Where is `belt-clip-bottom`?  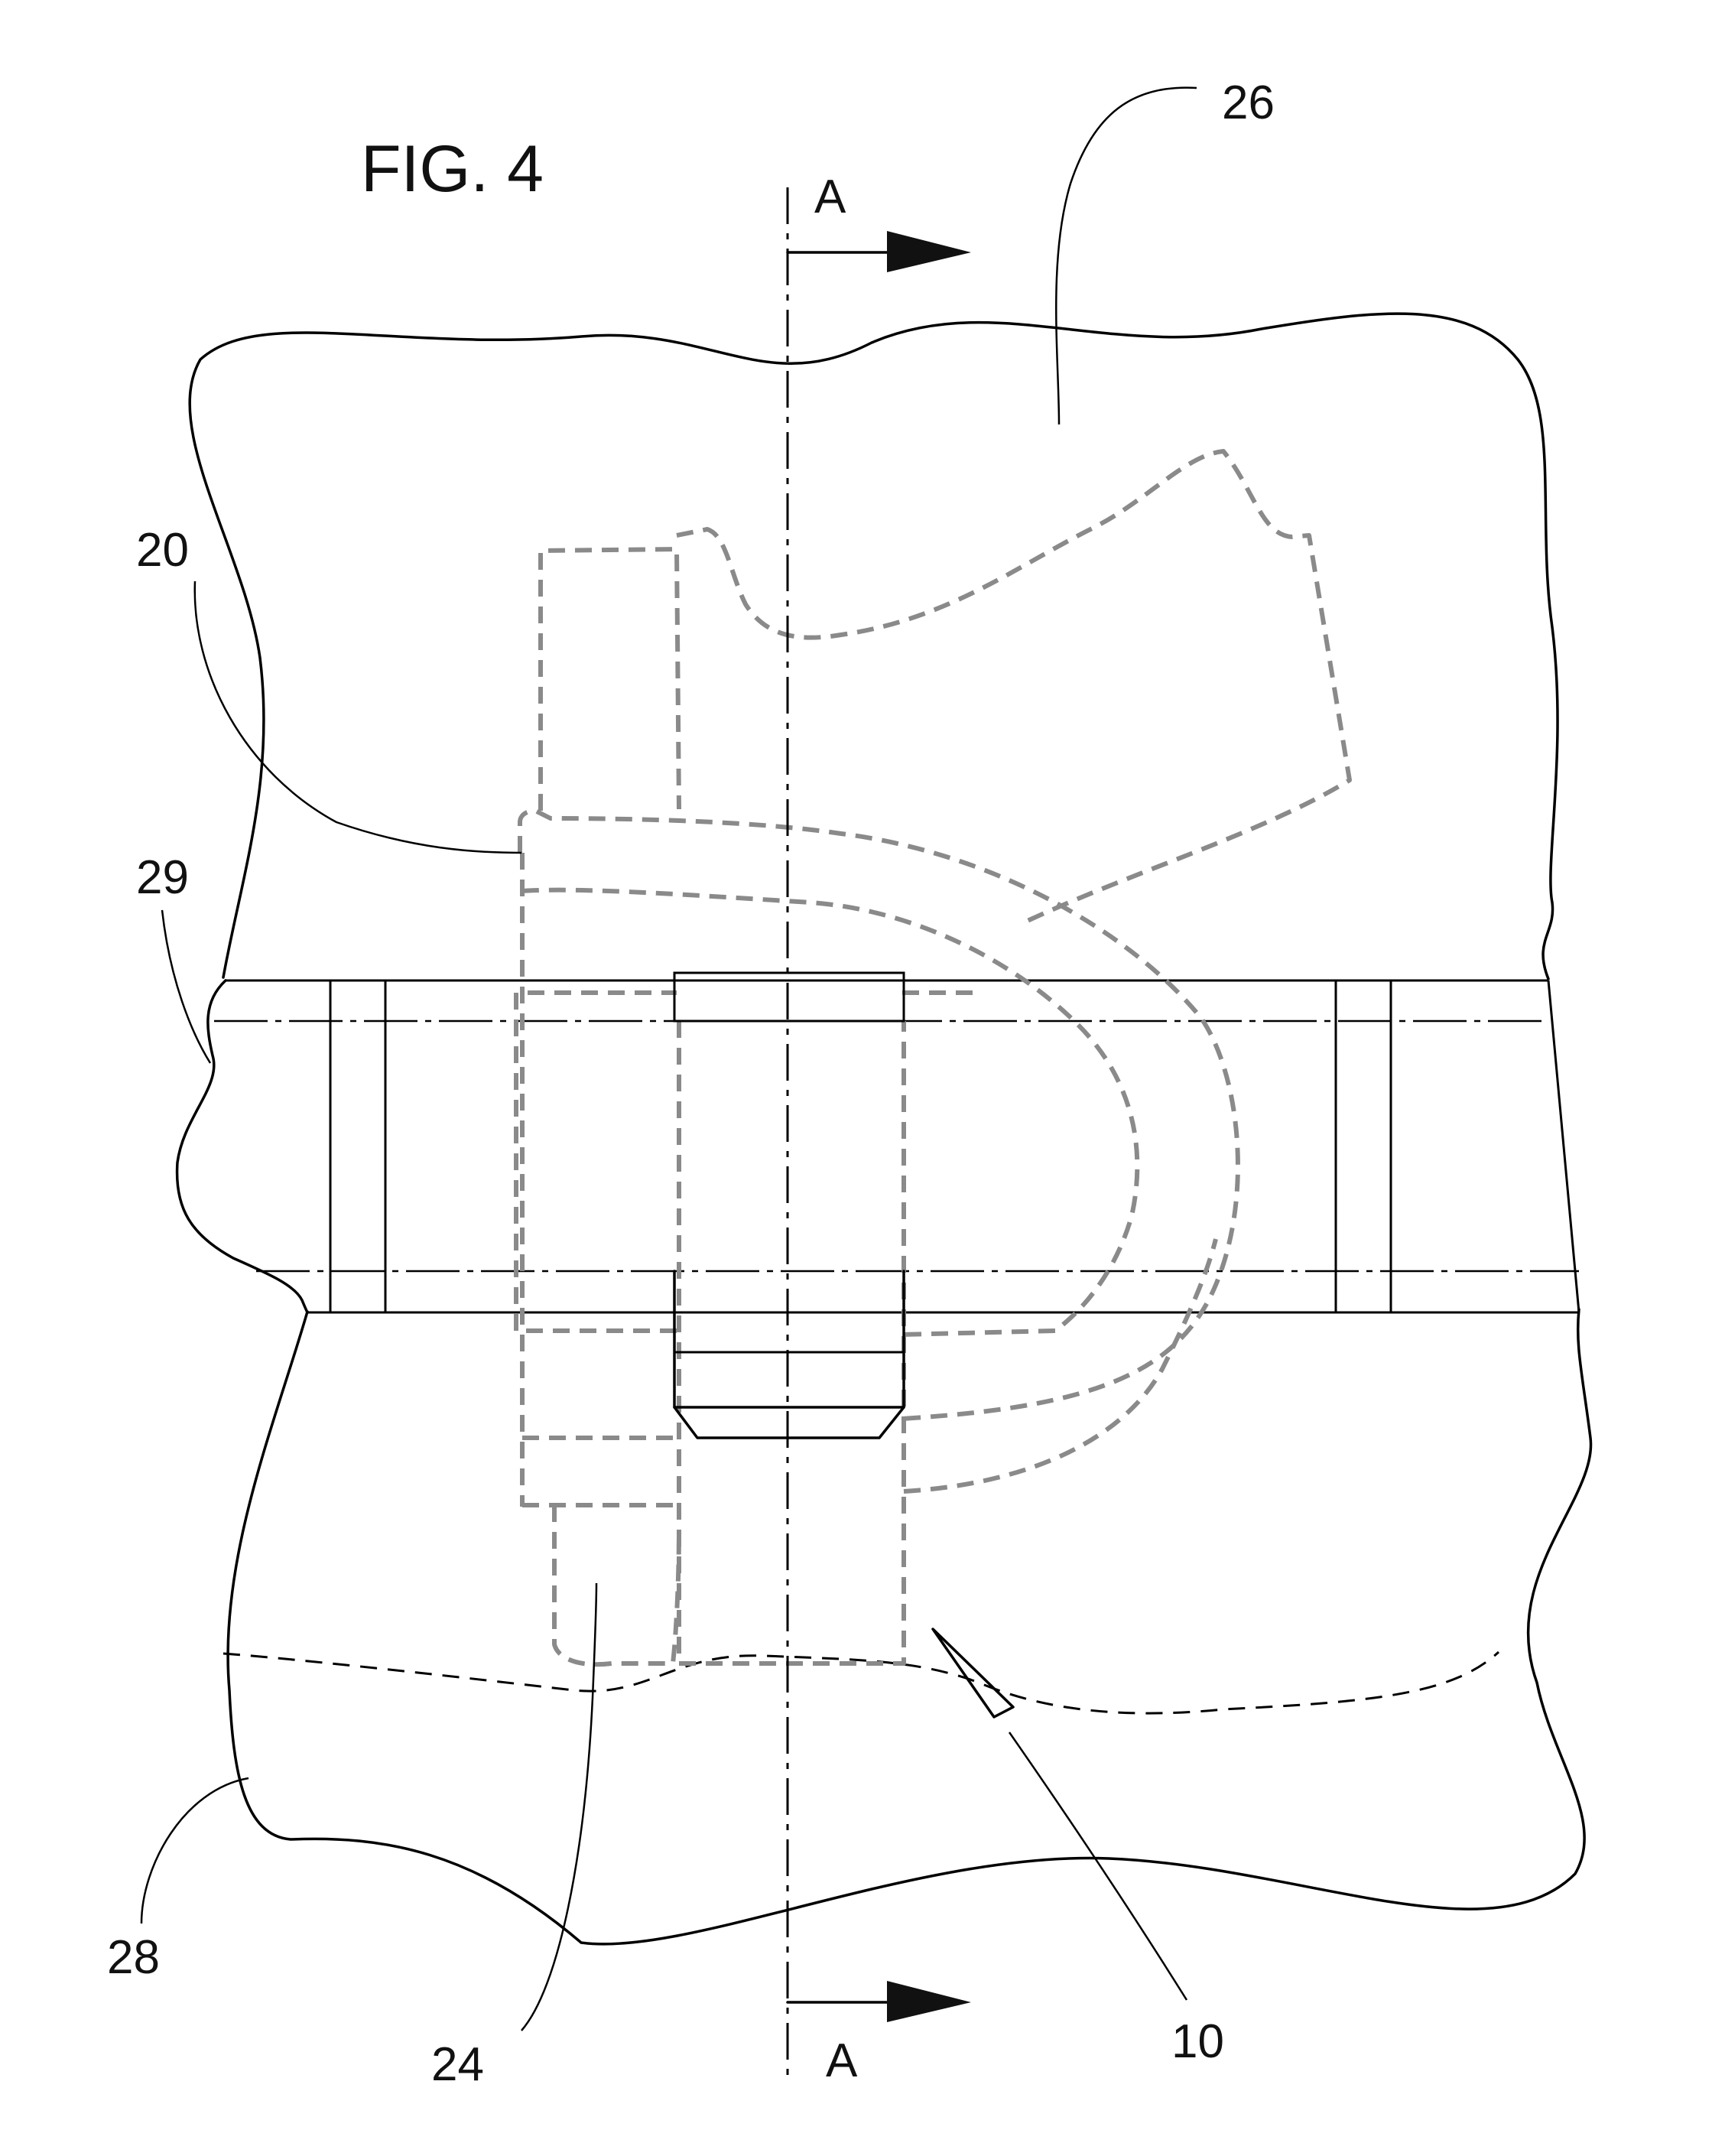
belt-clip-bottom is located at coordinates (789, 1339).